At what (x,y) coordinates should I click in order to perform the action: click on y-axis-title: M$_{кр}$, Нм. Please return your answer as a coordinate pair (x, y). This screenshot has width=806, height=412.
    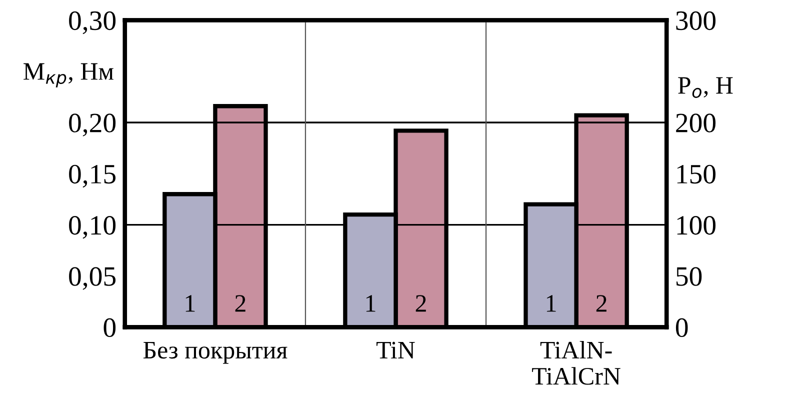
    Looking at the image, I should click on (69, 75).